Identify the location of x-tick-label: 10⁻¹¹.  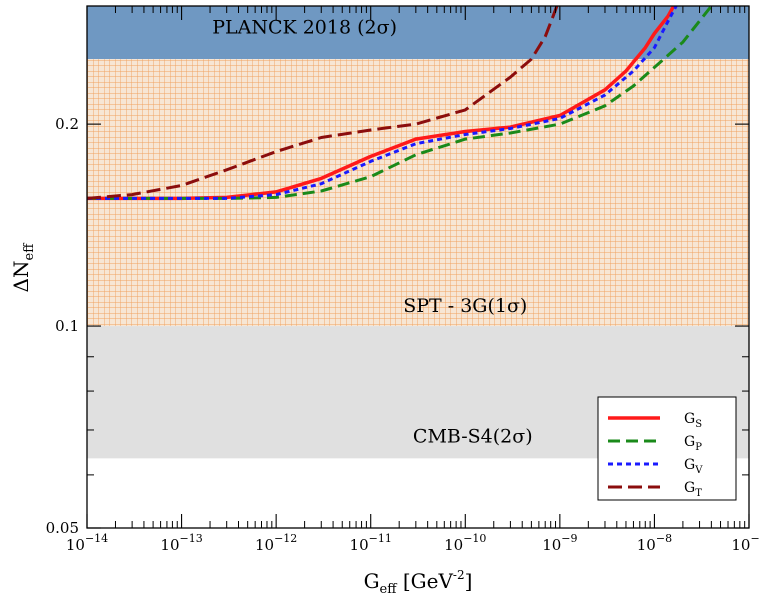
(371, 543).